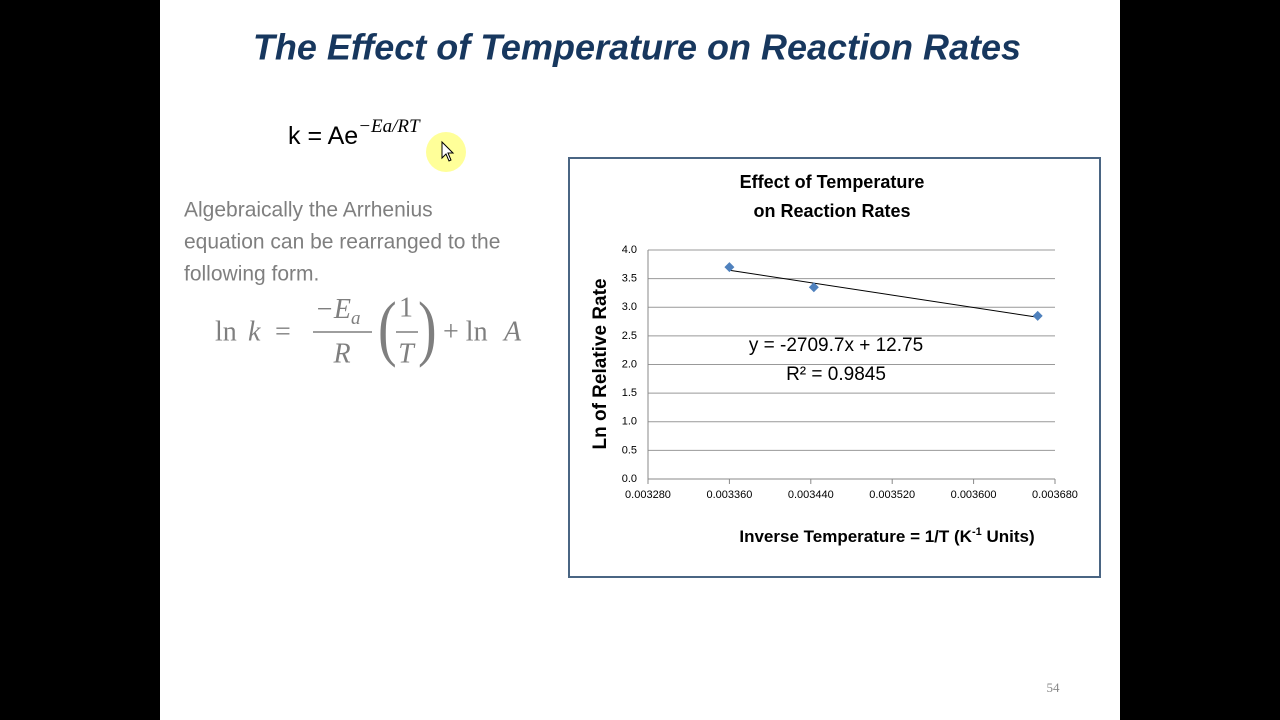 The height and width of the screenshot is (720, 1280). I want to click on eq-fn: ln, so click(226, 331).